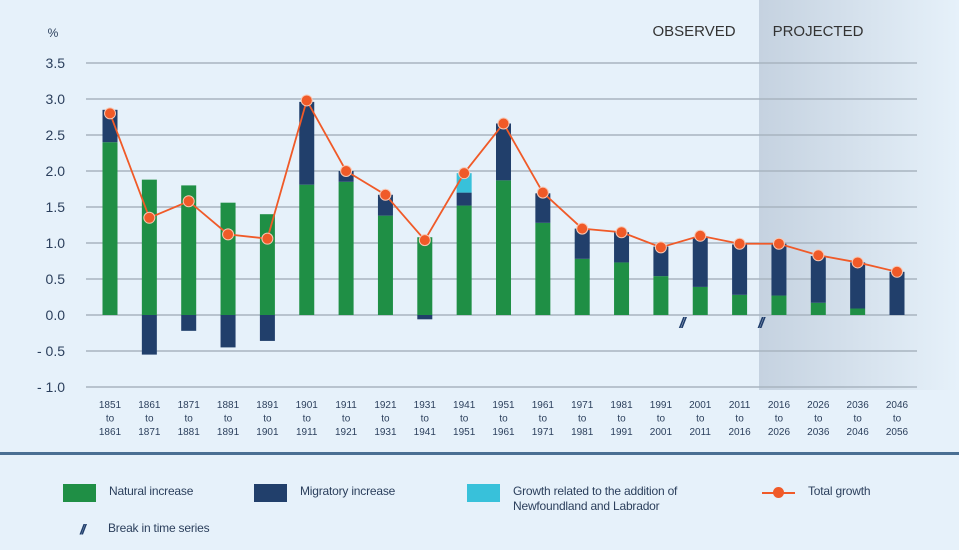 This screenshot has width=959, height=550. Describe the element at coordinates (503, 432) in the screenshot. I see `x-tick-label-line: 1961` at that location.